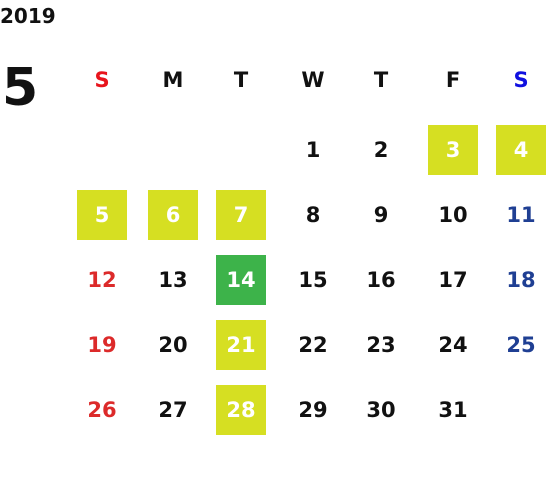  I want to click on day: 23, so click(381, 345).